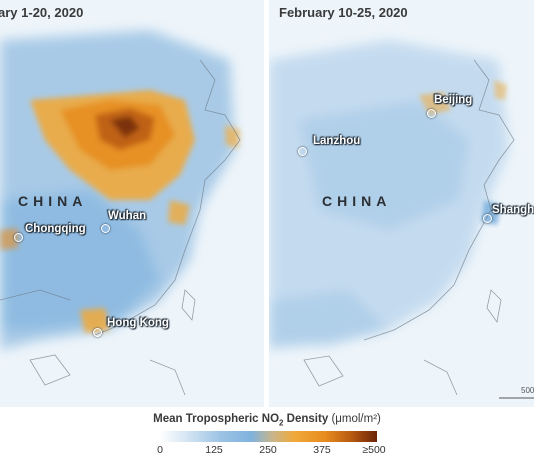  I want to click on city-label-shanghai: Shangha, so click(513, 210).